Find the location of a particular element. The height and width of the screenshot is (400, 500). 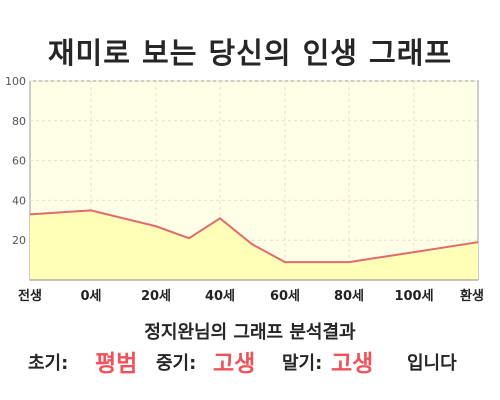

y-tick-label: 40 is located at coordinates (19, 200).